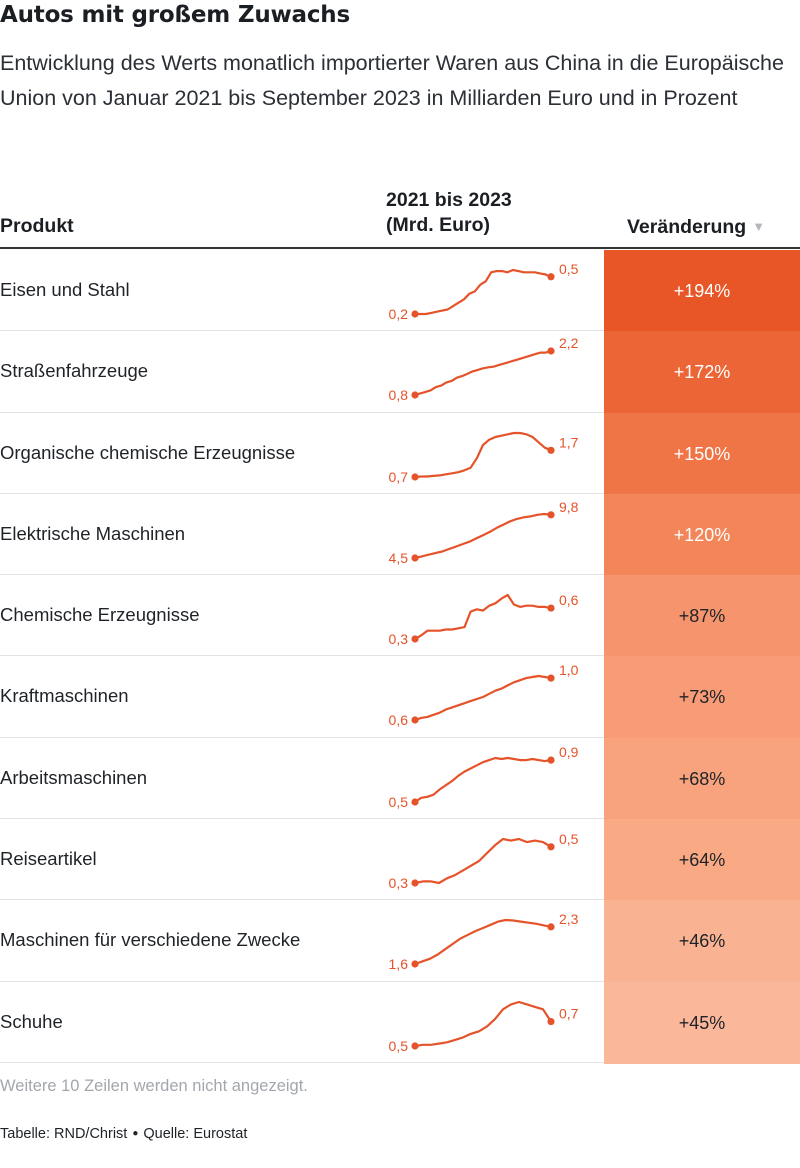  I want to click on sparkline-end-label: 1,0, so click(569, 671).